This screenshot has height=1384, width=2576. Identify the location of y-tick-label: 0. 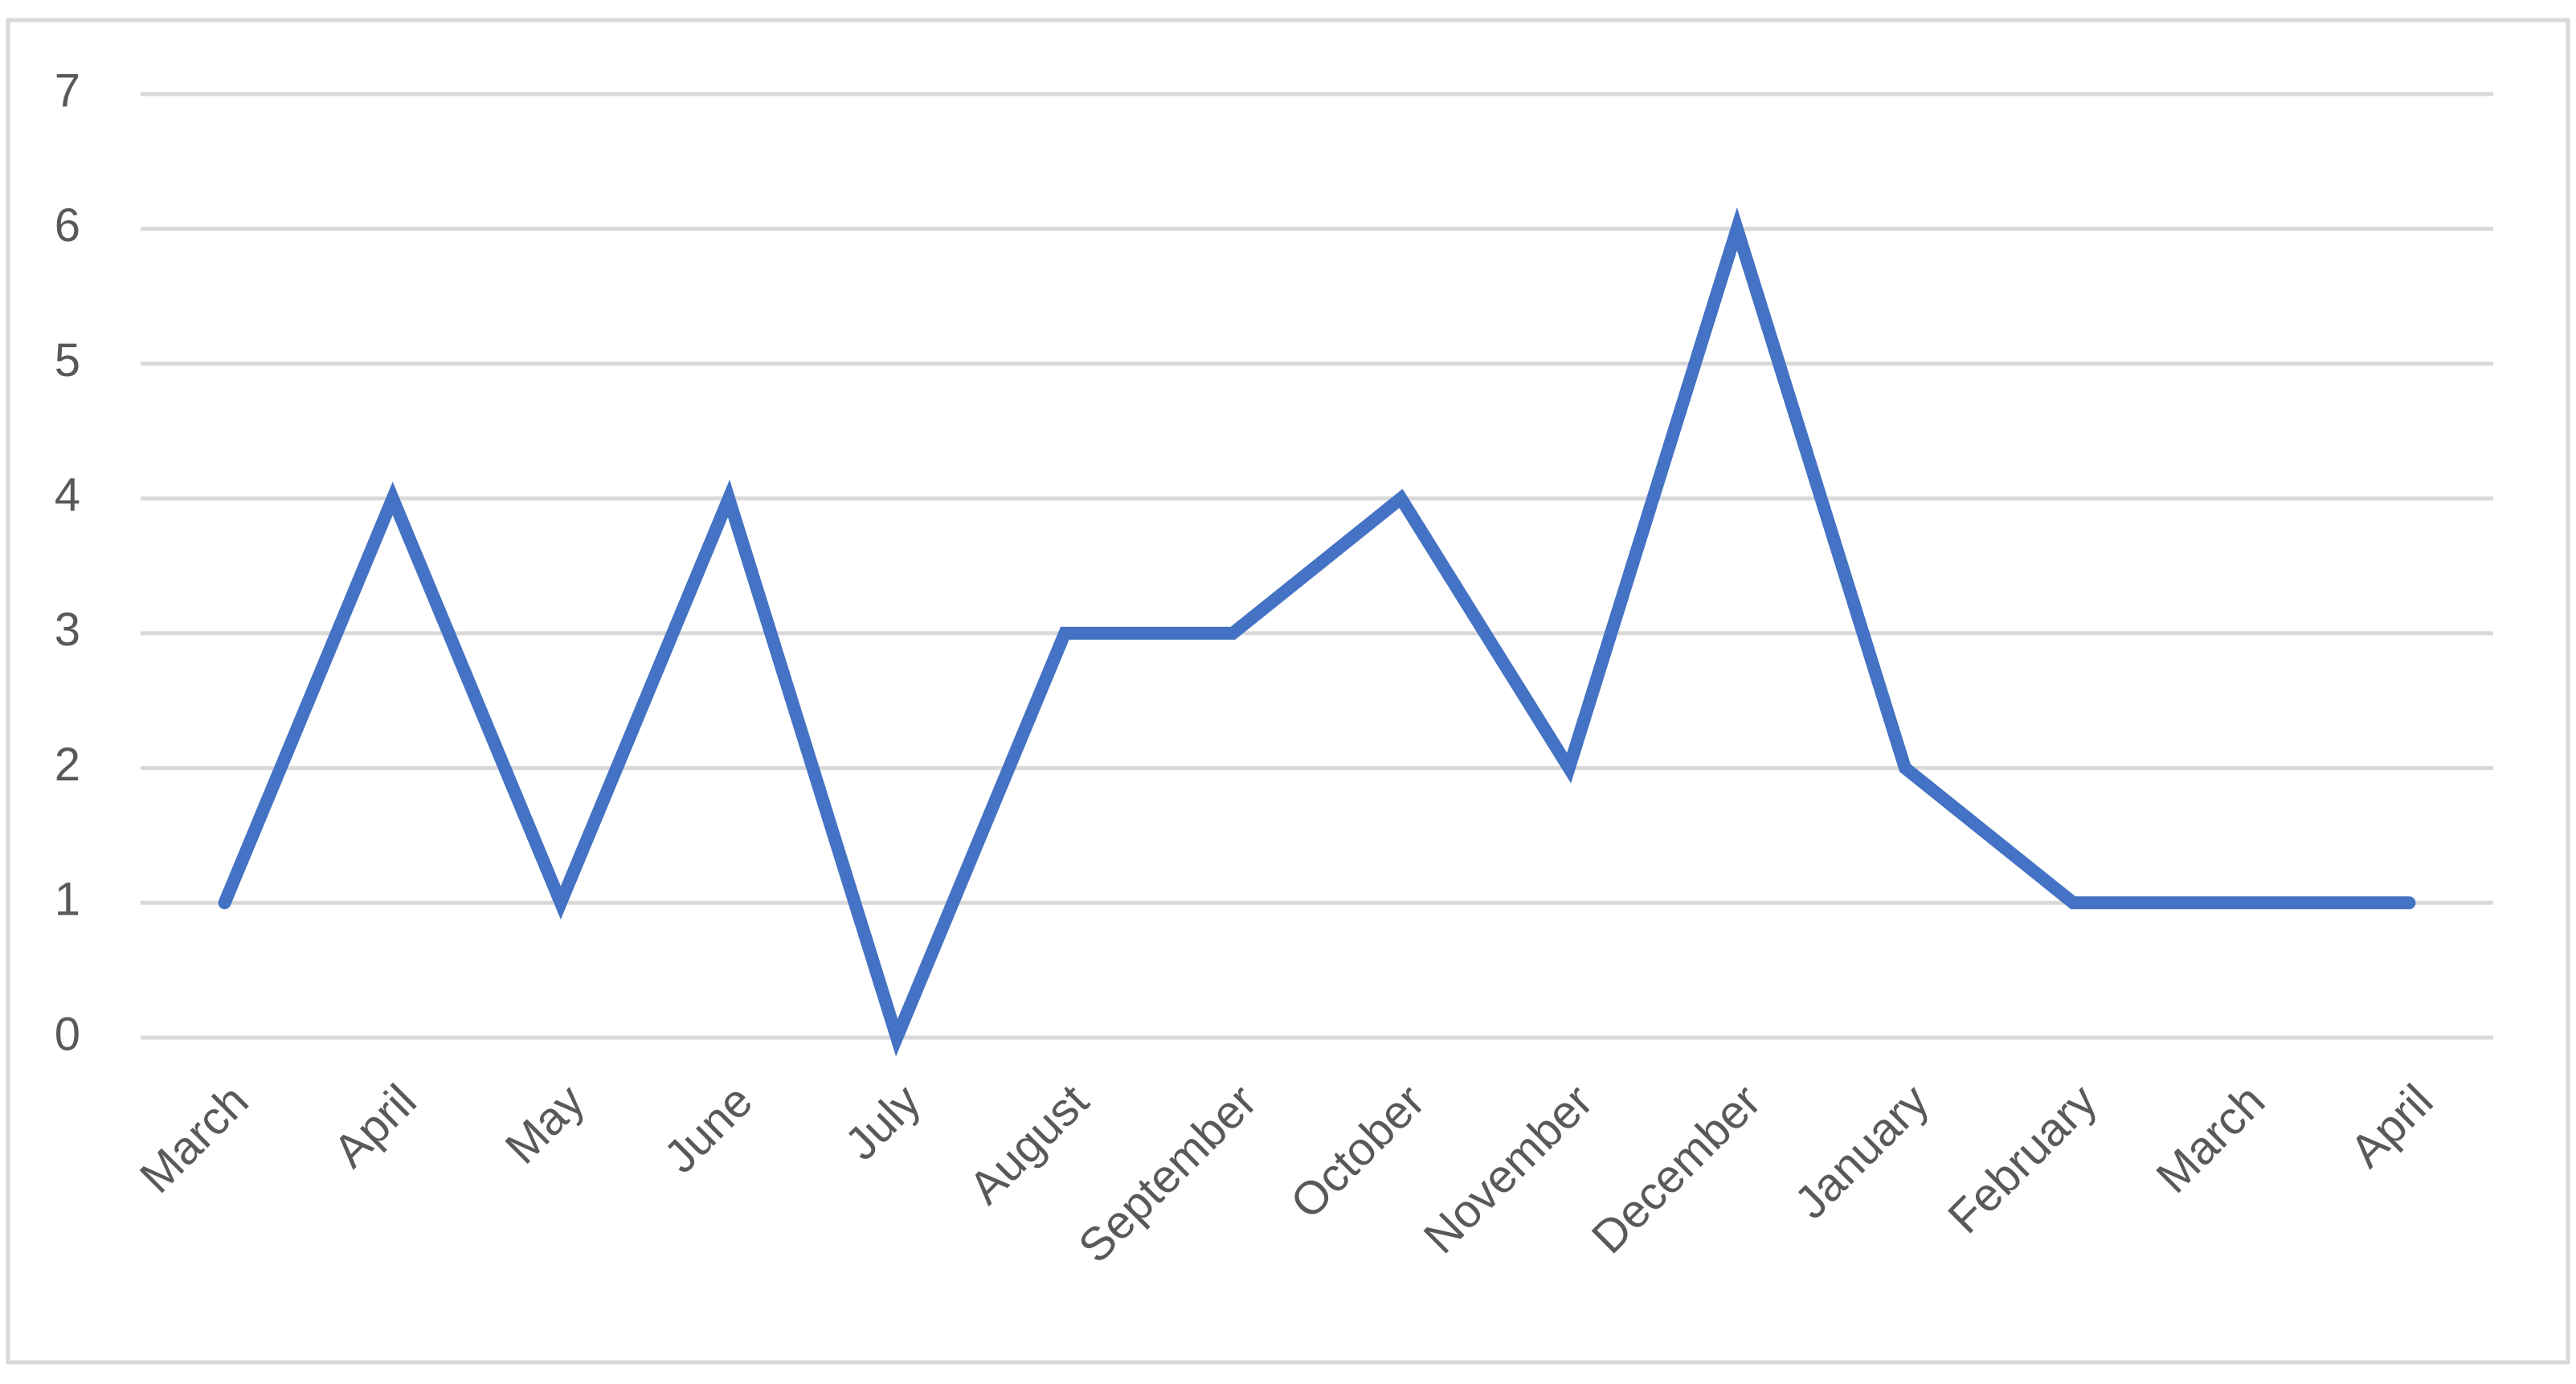
(67, 1034).